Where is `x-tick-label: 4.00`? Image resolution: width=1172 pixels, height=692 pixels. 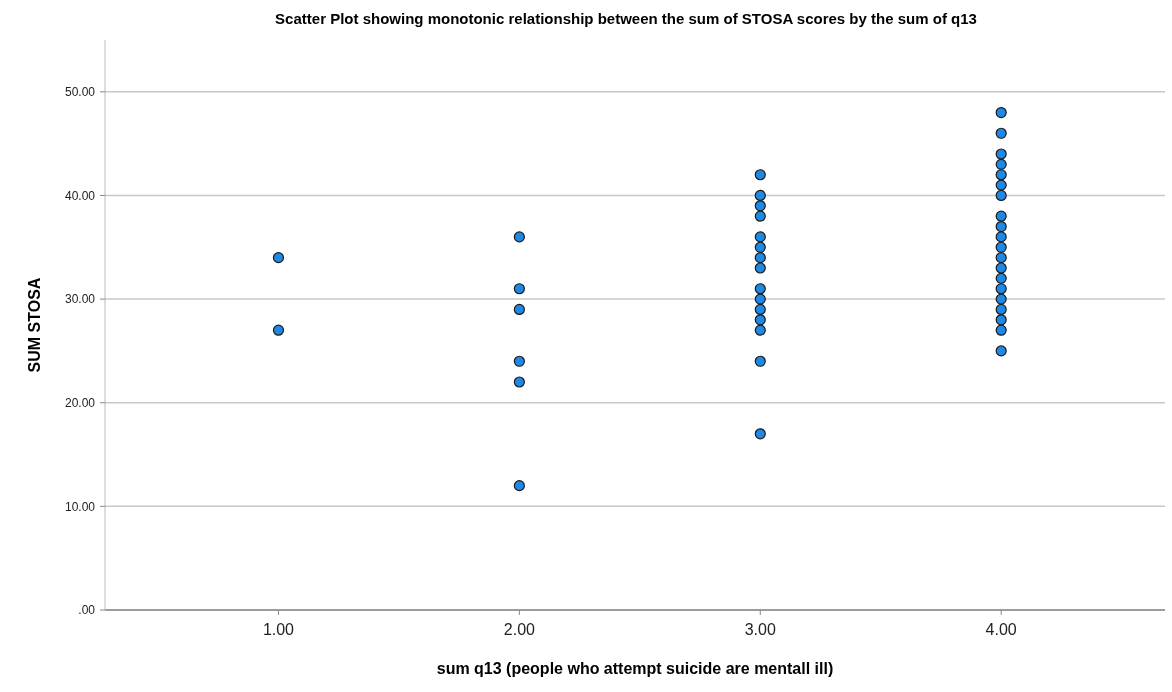
x-tick-label: 4.00 is located at coordinates (1001, 629).